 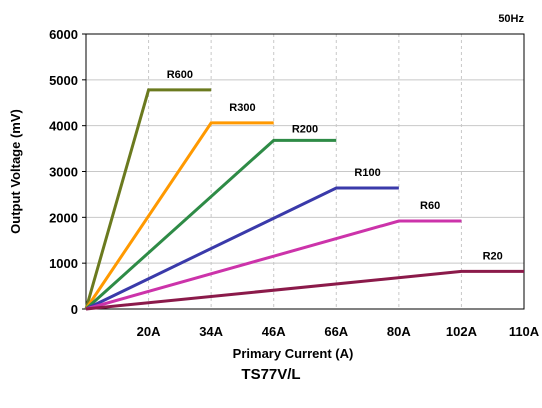 What do you see at coordinates (511, 19) in the screenshot?
I see `frequency-note: 50Hz` at bounding box center [511, 19].